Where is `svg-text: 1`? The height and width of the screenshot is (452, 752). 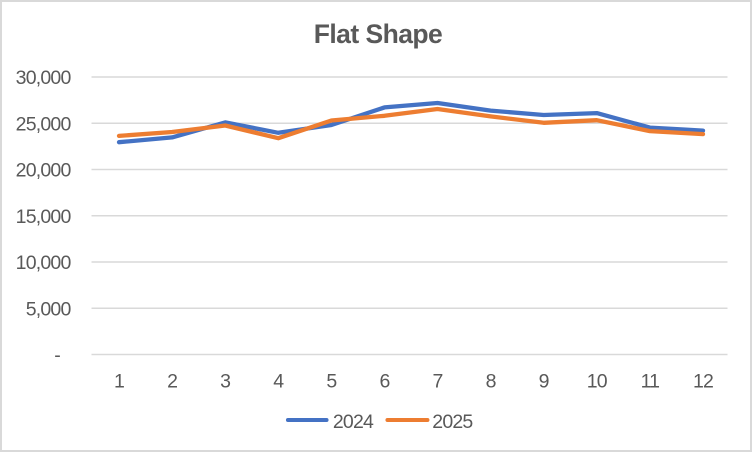
svg-text: 1 is located at coordinates (119, 381).